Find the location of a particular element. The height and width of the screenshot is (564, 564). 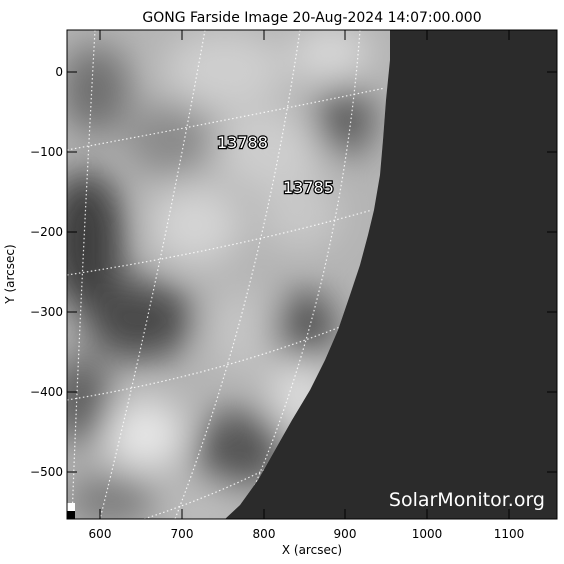

x-tick-label: 1000 is located at coordinates (427, 534).